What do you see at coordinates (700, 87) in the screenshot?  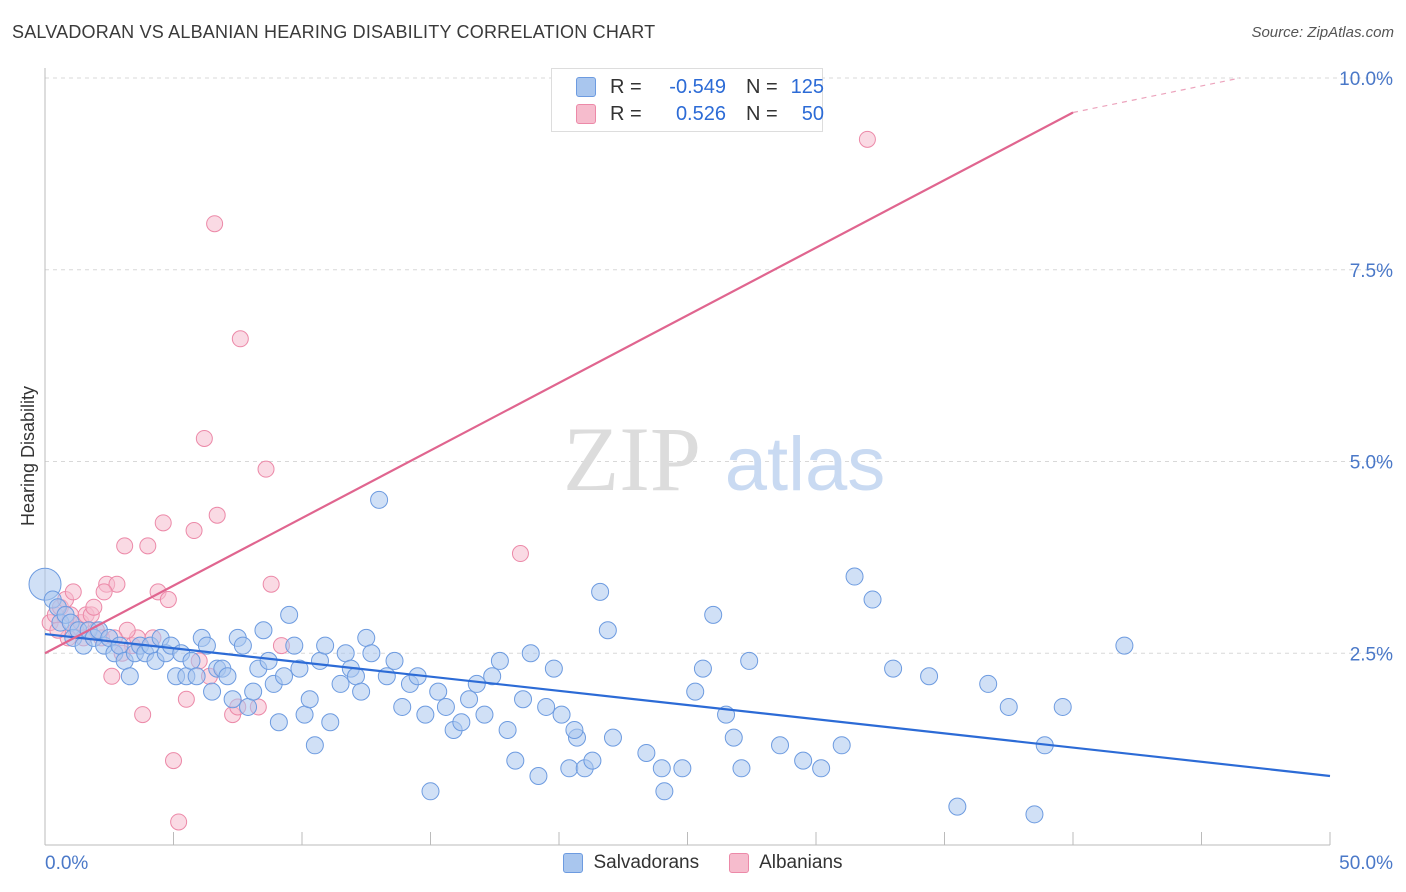 I see `legend-row-salvadorans: R = -0.549 N = 125` at bounding box center [700, 87].